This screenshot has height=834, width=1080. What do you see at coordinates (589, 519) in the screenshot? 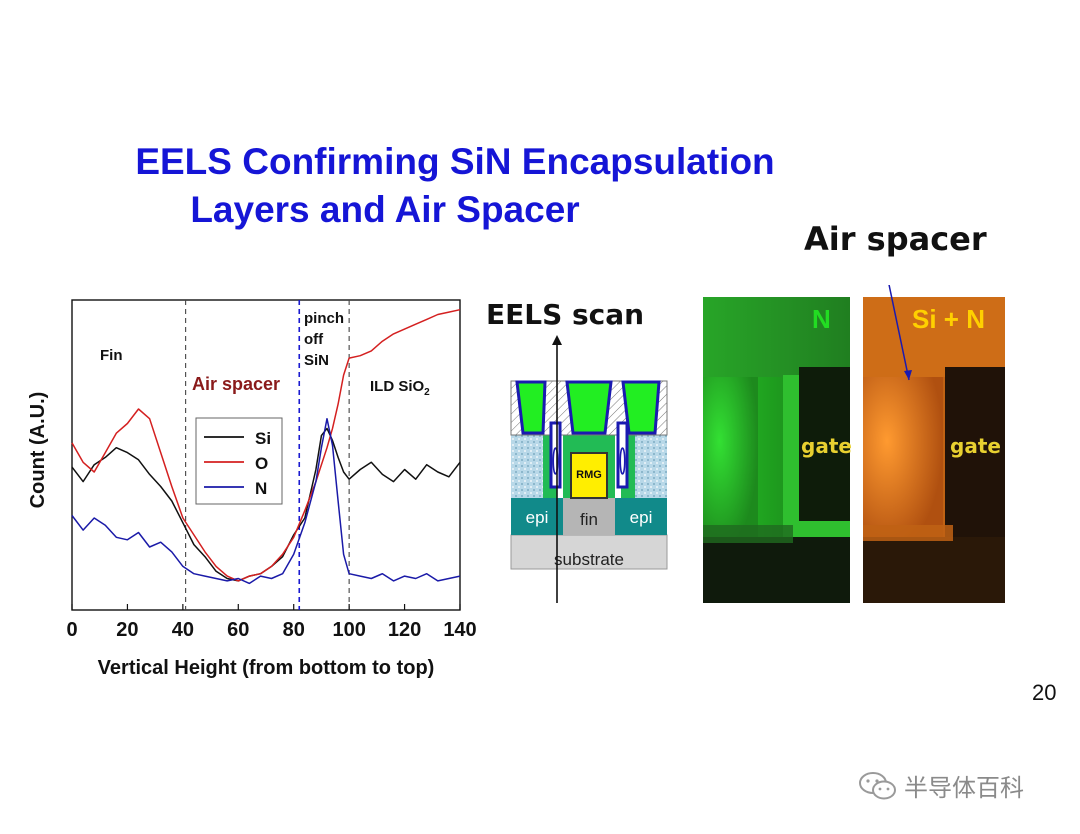
I see `fin-label: fin` at bounding box center [589, 519].